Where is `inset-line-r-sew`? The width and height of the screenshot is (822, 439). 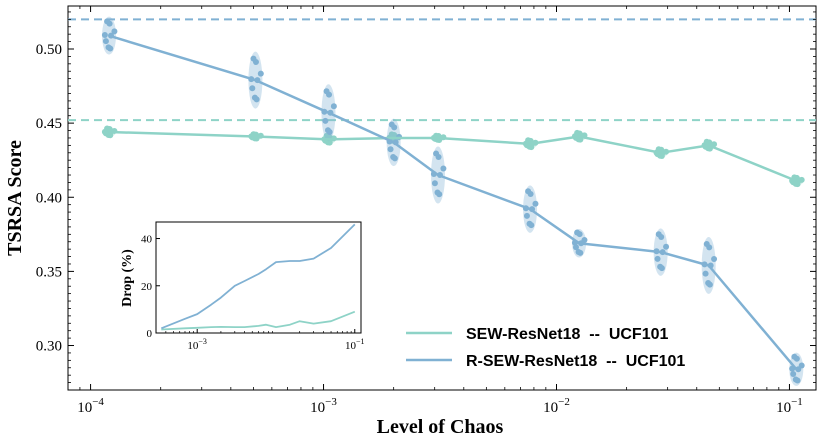 inset-line-r-sew is located at coordinates (258, 276).